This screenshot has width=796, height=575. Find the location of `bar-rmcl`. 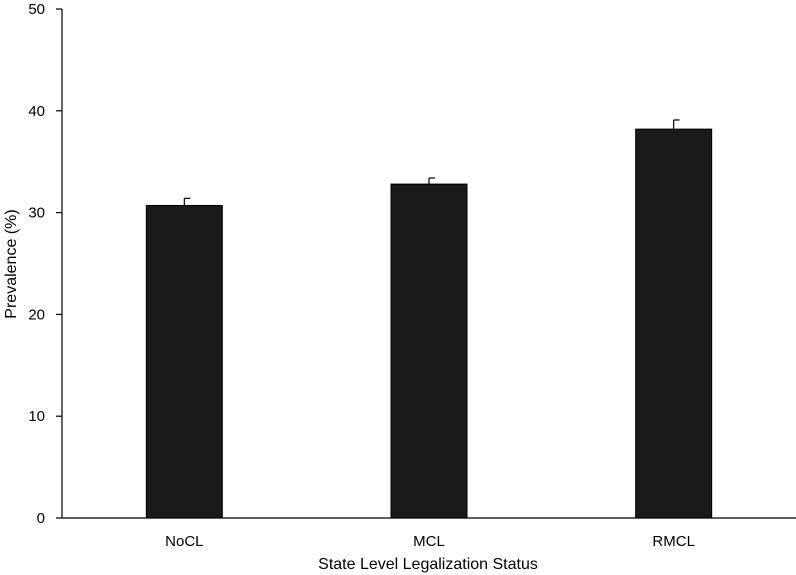

bar-rmcl is located at coordinates (674, 323).